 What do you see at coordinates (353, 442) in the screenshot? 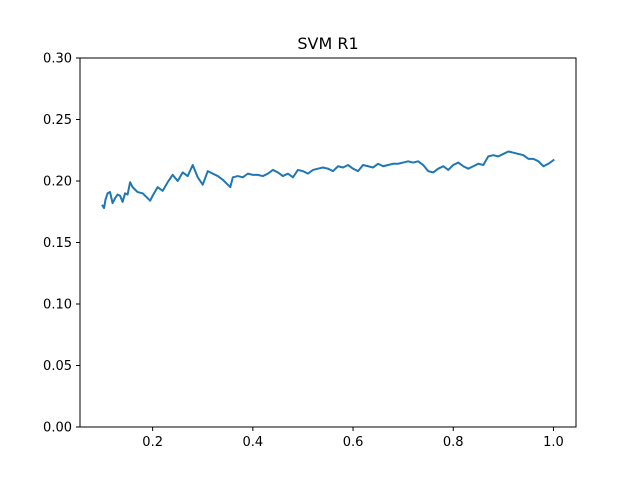
I see `x-tick-label: 0.6` at bounding box center [353, 442].